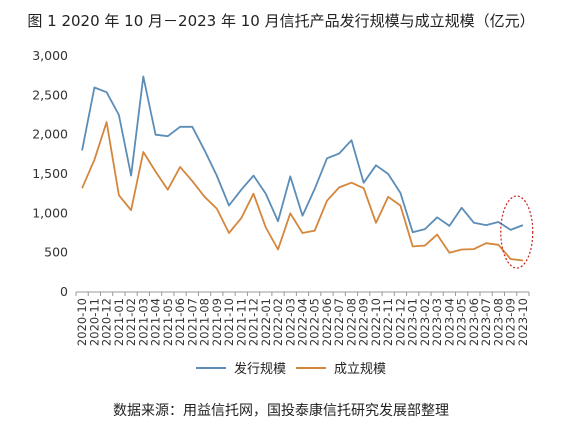 The image size is (562, 437). Describe the element at coordinates (180, 322) in the screenshot. I see `x-tick-label: 2021-06` at that location.